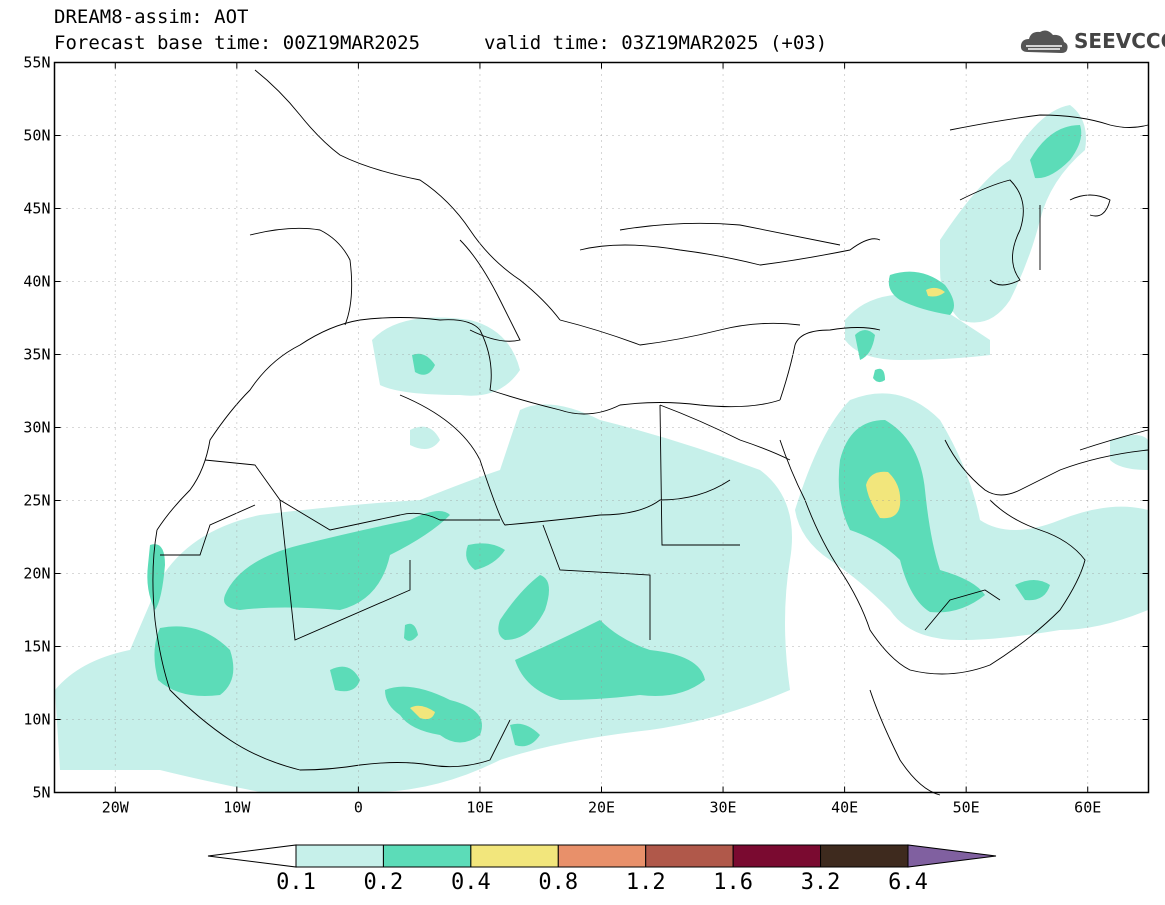 This screenshot has height=905, width=1165. What do you see at coordinates (733, 882) in the screenshot?
I see `colorbar-label: 1.6` at bounding box center [733, 882].